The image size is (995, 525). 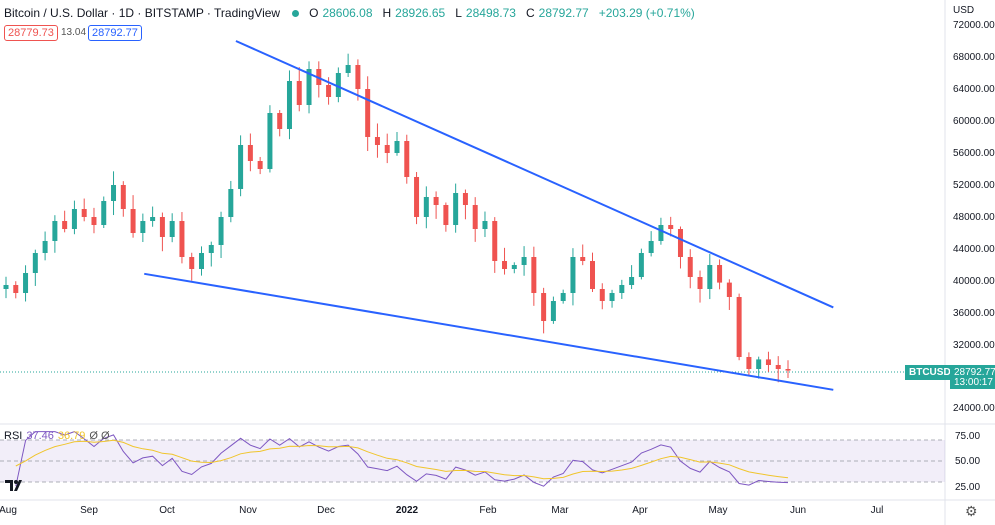 I want to click on spread-value: 13.04, so click(x=74, y=32).